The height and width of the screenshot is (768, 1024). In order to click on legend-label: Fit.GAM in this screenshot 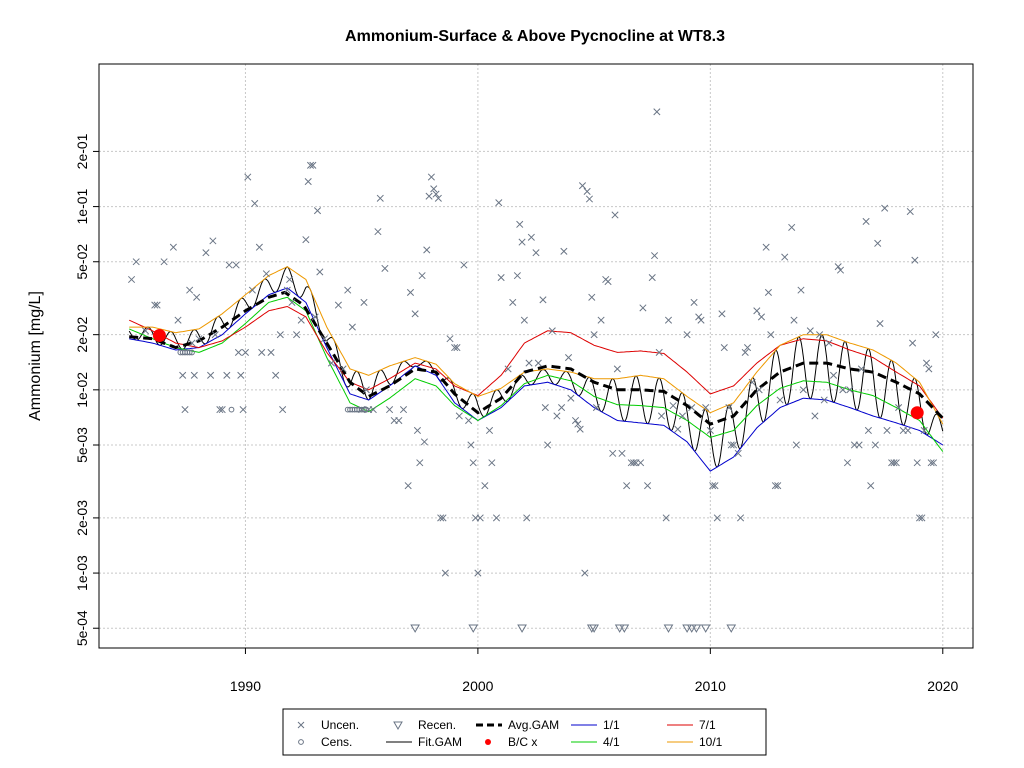, I will do `click(440, 742)`.